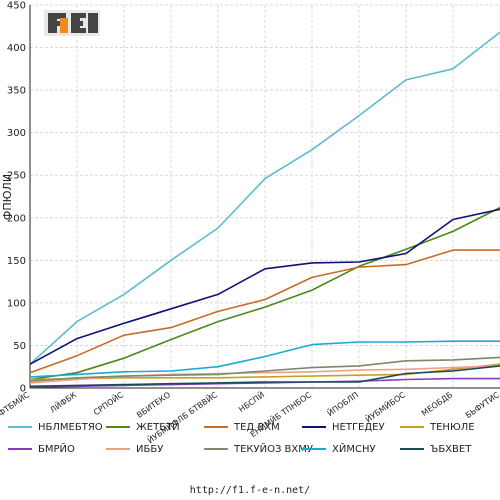 The height and width of the screenshot is (500, 500). What do you see at coordinates (19, 346) in the screenshot?
I see `y-tick-label: 50` at bounding box center [19, 346].